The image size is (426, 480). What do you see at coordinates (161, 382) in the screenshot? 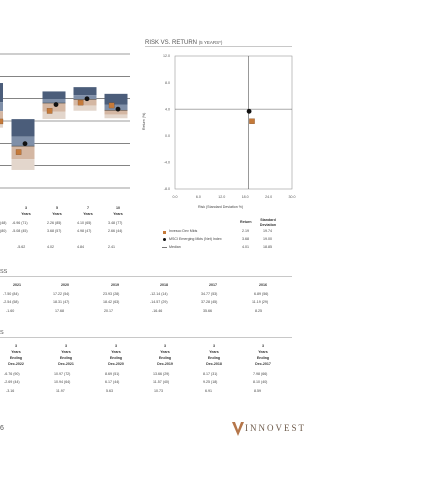
I see `rolling-cell: 11.57 (40)` at bounding box center [161, 382].